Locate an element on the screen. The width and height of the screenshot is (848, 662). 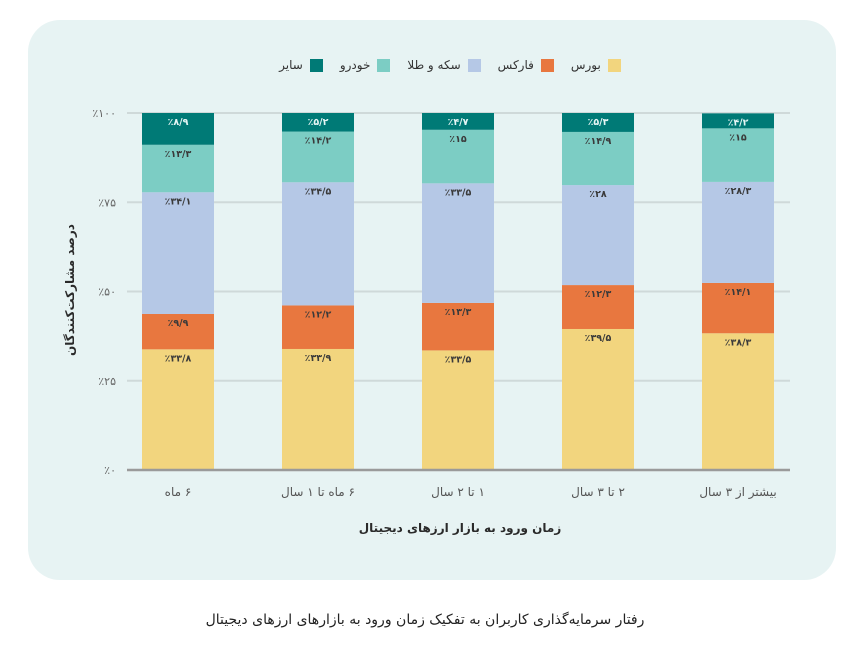
legend-label: فارکس is located at coordinates (515, 65).